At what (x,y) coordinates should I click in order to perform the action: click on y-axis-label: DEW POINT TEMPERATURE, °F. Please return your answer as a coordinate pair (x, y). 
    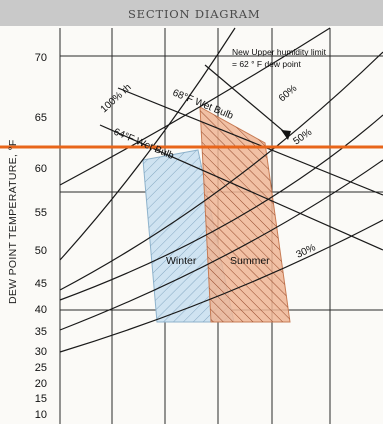
    Looking at the image, I should click on (13, 234).